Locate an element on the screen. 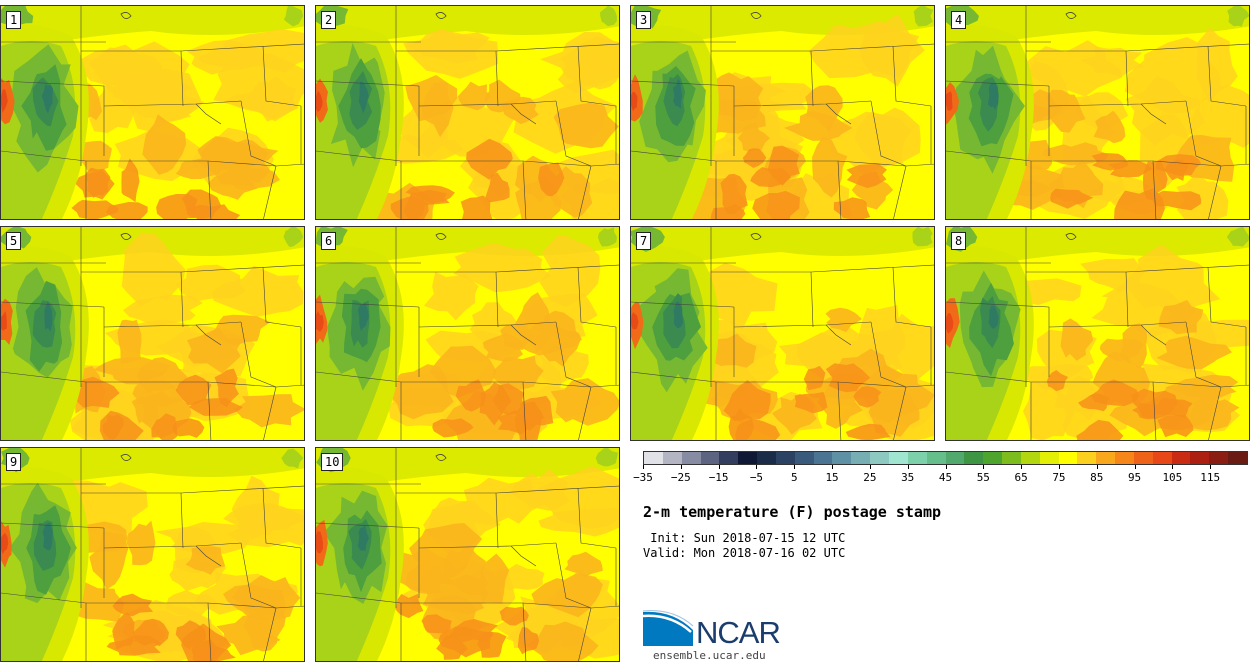  member-panel-1: 1 is located at coordinates (152, 112).